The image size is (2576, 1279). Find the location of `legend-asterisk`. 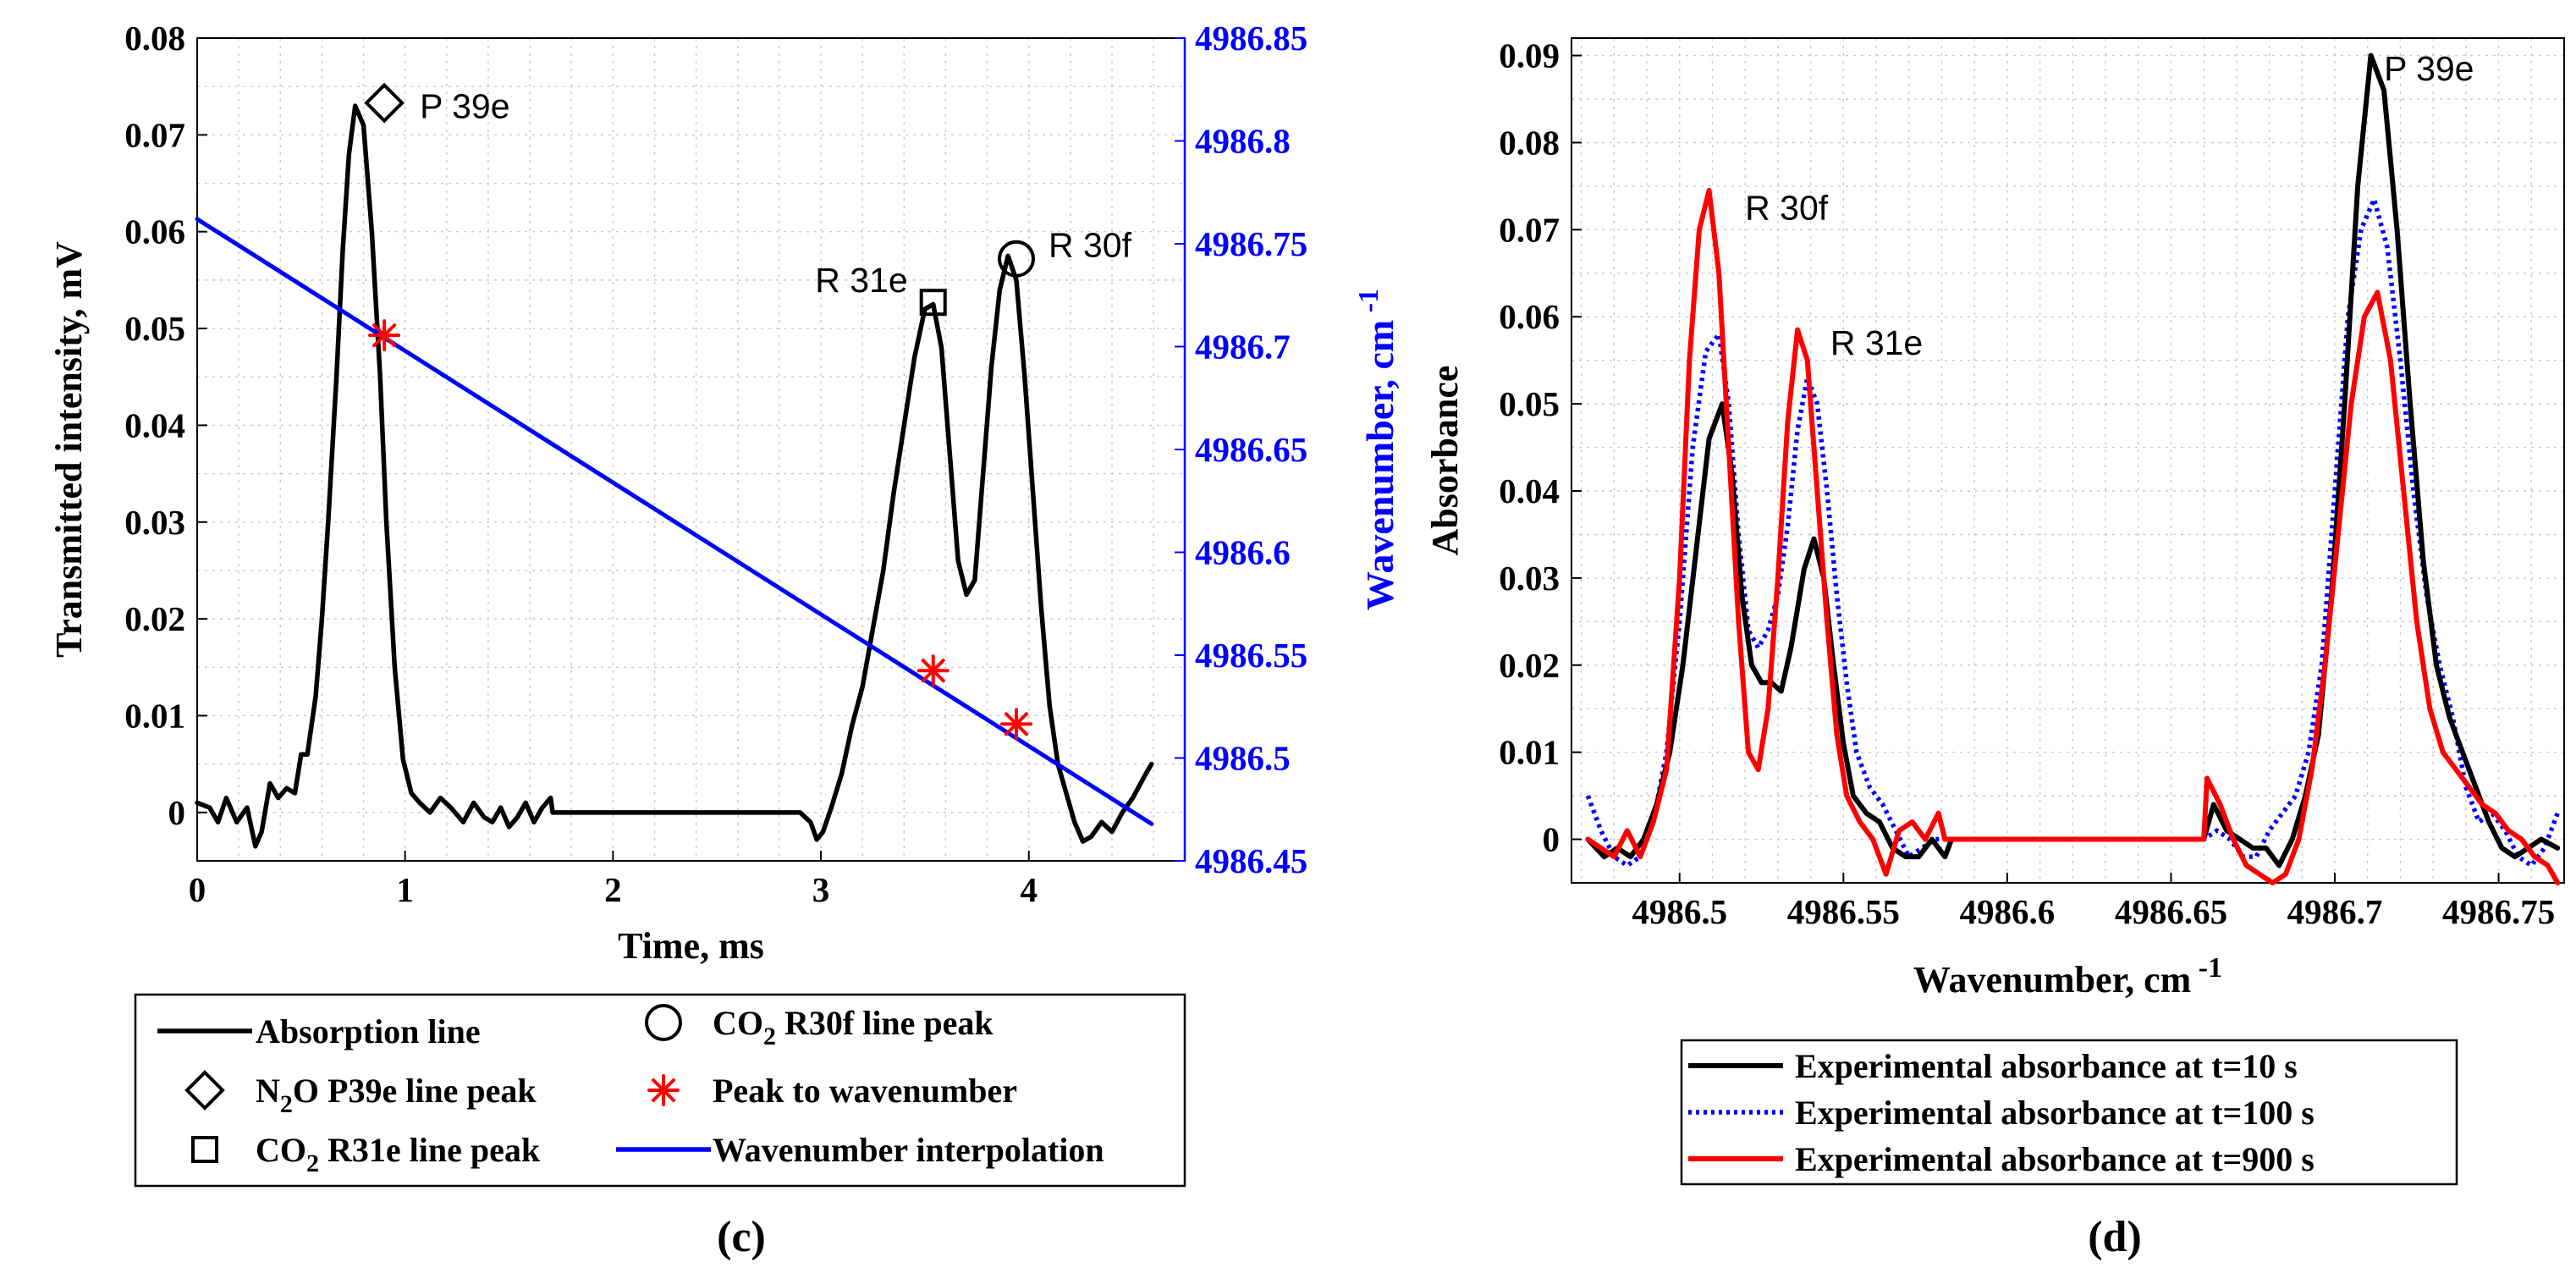

legend-asterisk is located at coordinates (663, 1090).